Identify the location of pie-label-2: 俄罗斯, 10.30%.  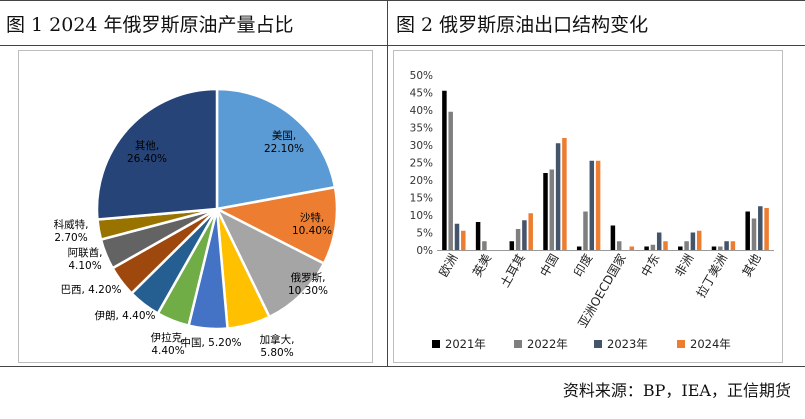
(308, 284).